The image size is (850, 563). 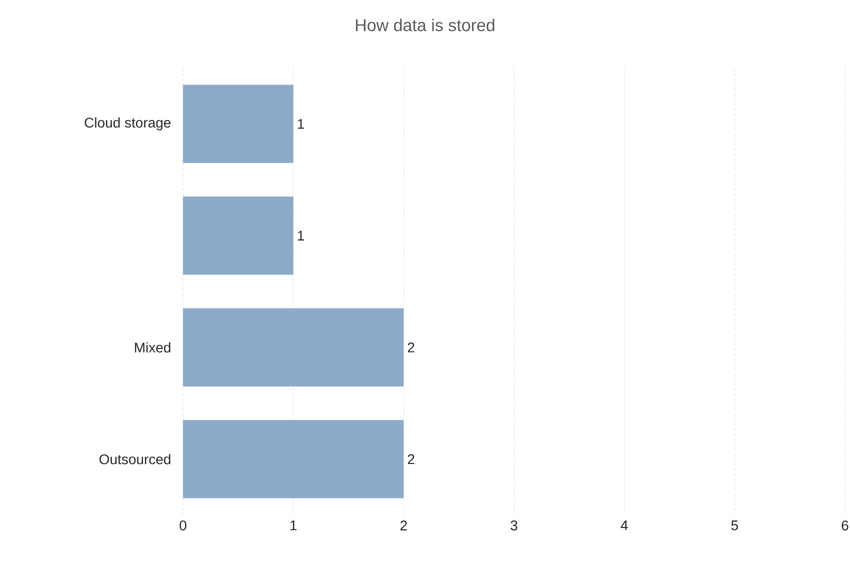 What do you see at coordinates (514, 525) in the screenshot?
I see `x-tick-label: 3` at bounding box center [514, 525].